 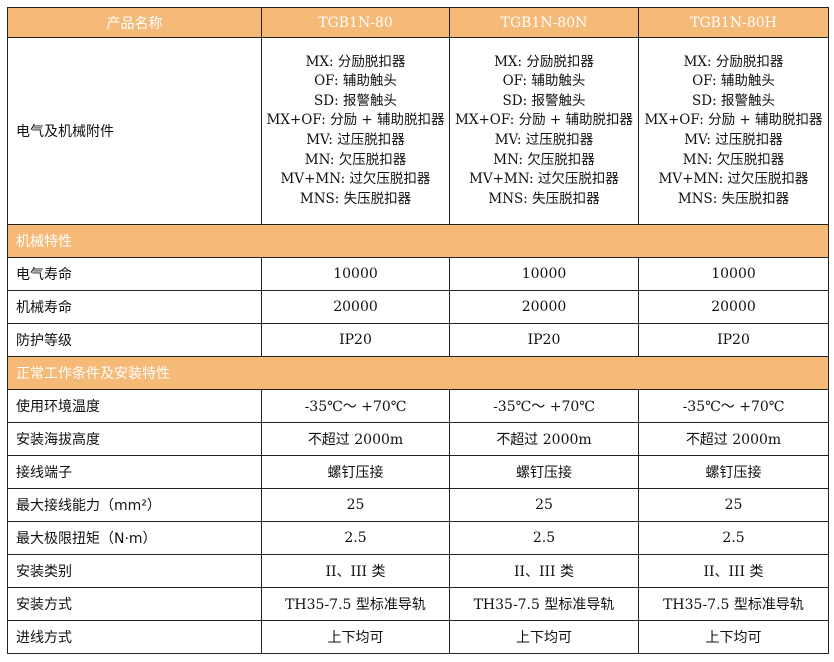 I want to click on table-row: 最大接线能力（mm²） 25 25 25, so click(x=418, y=505).